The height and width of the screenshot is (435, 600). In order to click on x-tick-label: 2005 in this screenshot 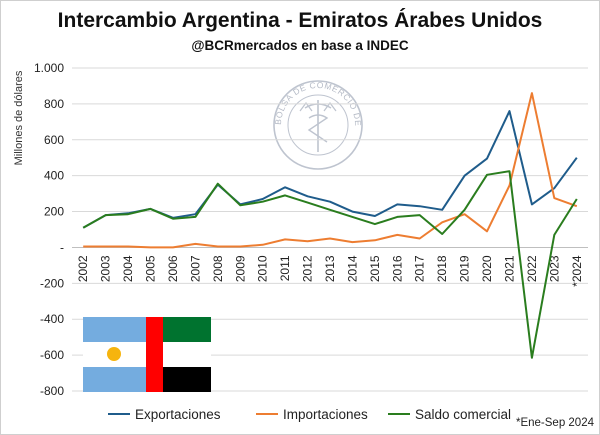, I will do `click(151, 268)`.